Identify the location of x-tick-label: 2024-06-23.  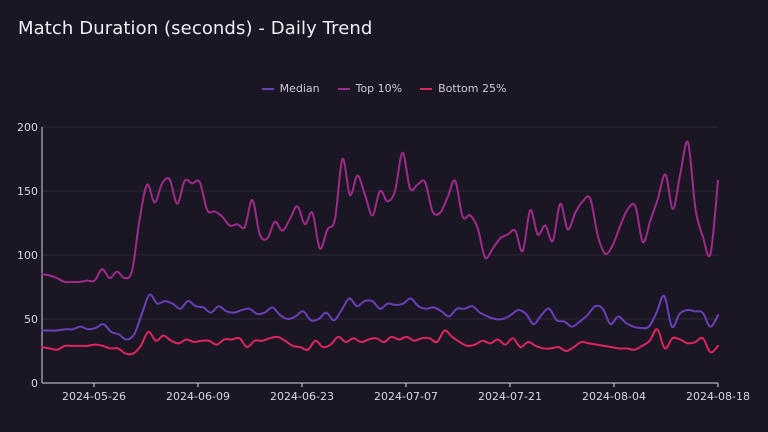
(302, 396).